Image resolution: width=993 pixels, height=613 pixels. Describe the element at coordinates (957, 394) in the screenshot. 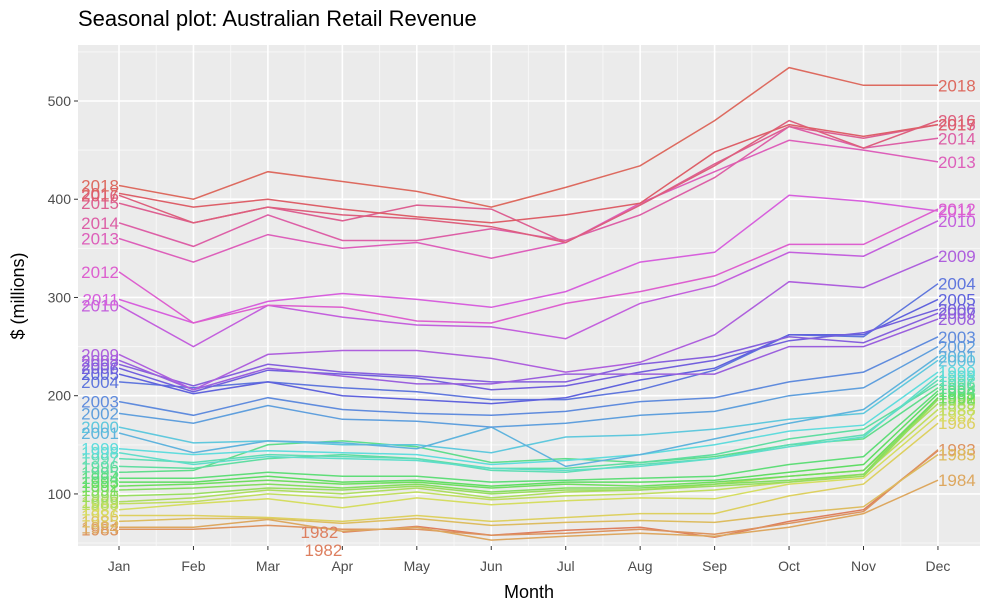

I see `series-label-1993: 1993` at that location.